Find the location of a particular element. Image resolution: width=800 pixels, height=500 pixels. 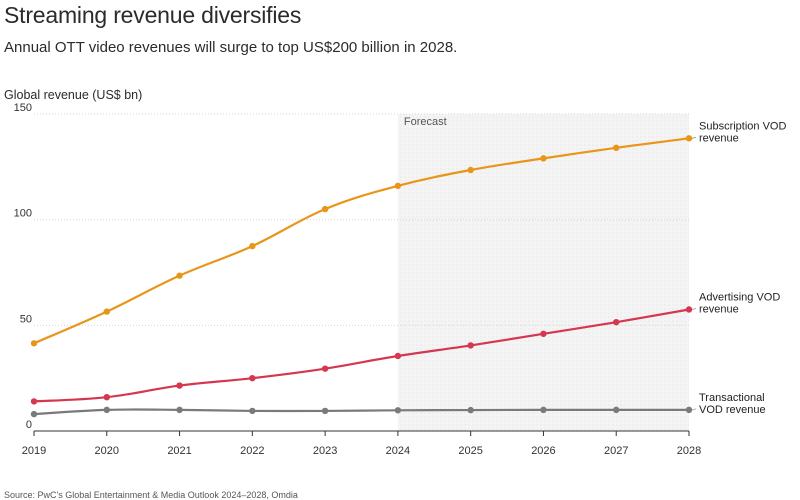

point-transactional-vod-revenue-2027 is located at coordinates (616, 410).